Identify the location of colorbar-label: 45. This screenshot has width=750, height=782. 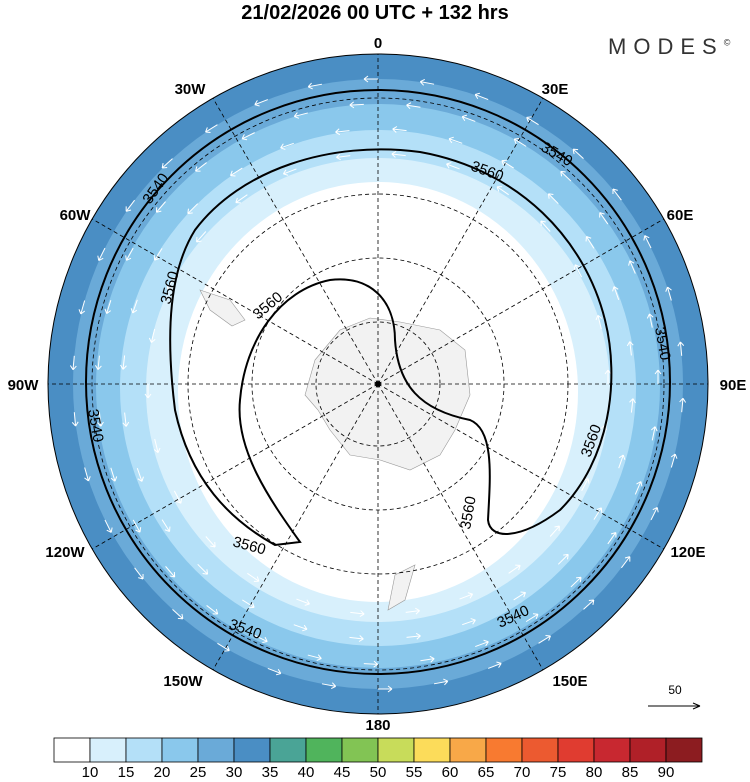
(342, 772).